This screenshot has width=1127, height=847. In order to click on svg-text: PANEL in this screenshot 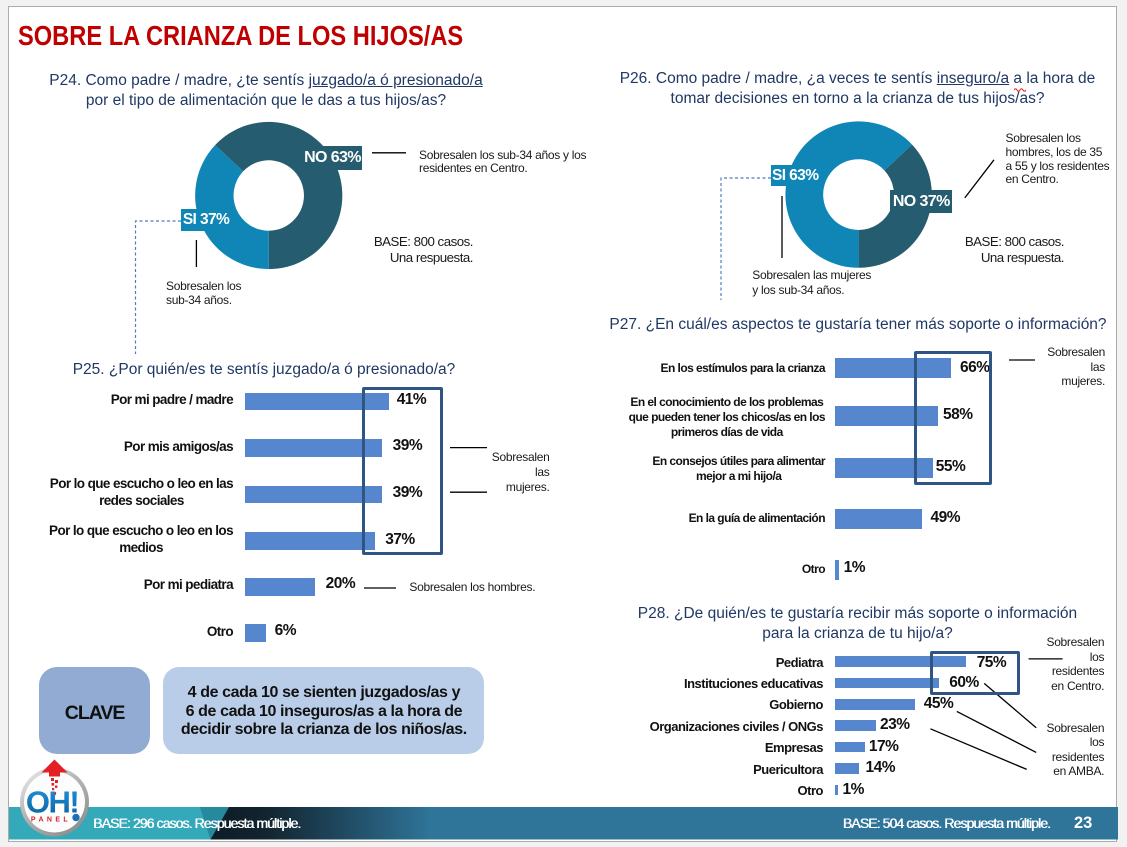, I will do `click(51, 820)`.